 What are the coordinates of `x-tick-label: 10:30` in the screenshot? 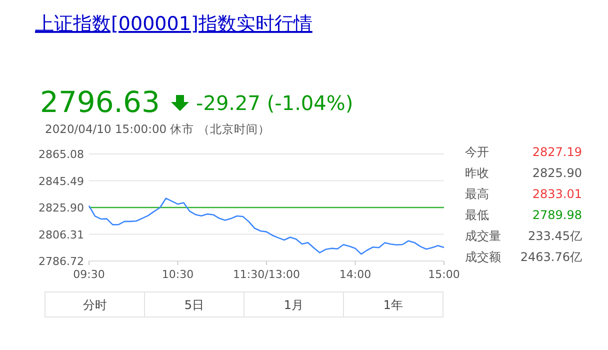 It's located at (178, 274).